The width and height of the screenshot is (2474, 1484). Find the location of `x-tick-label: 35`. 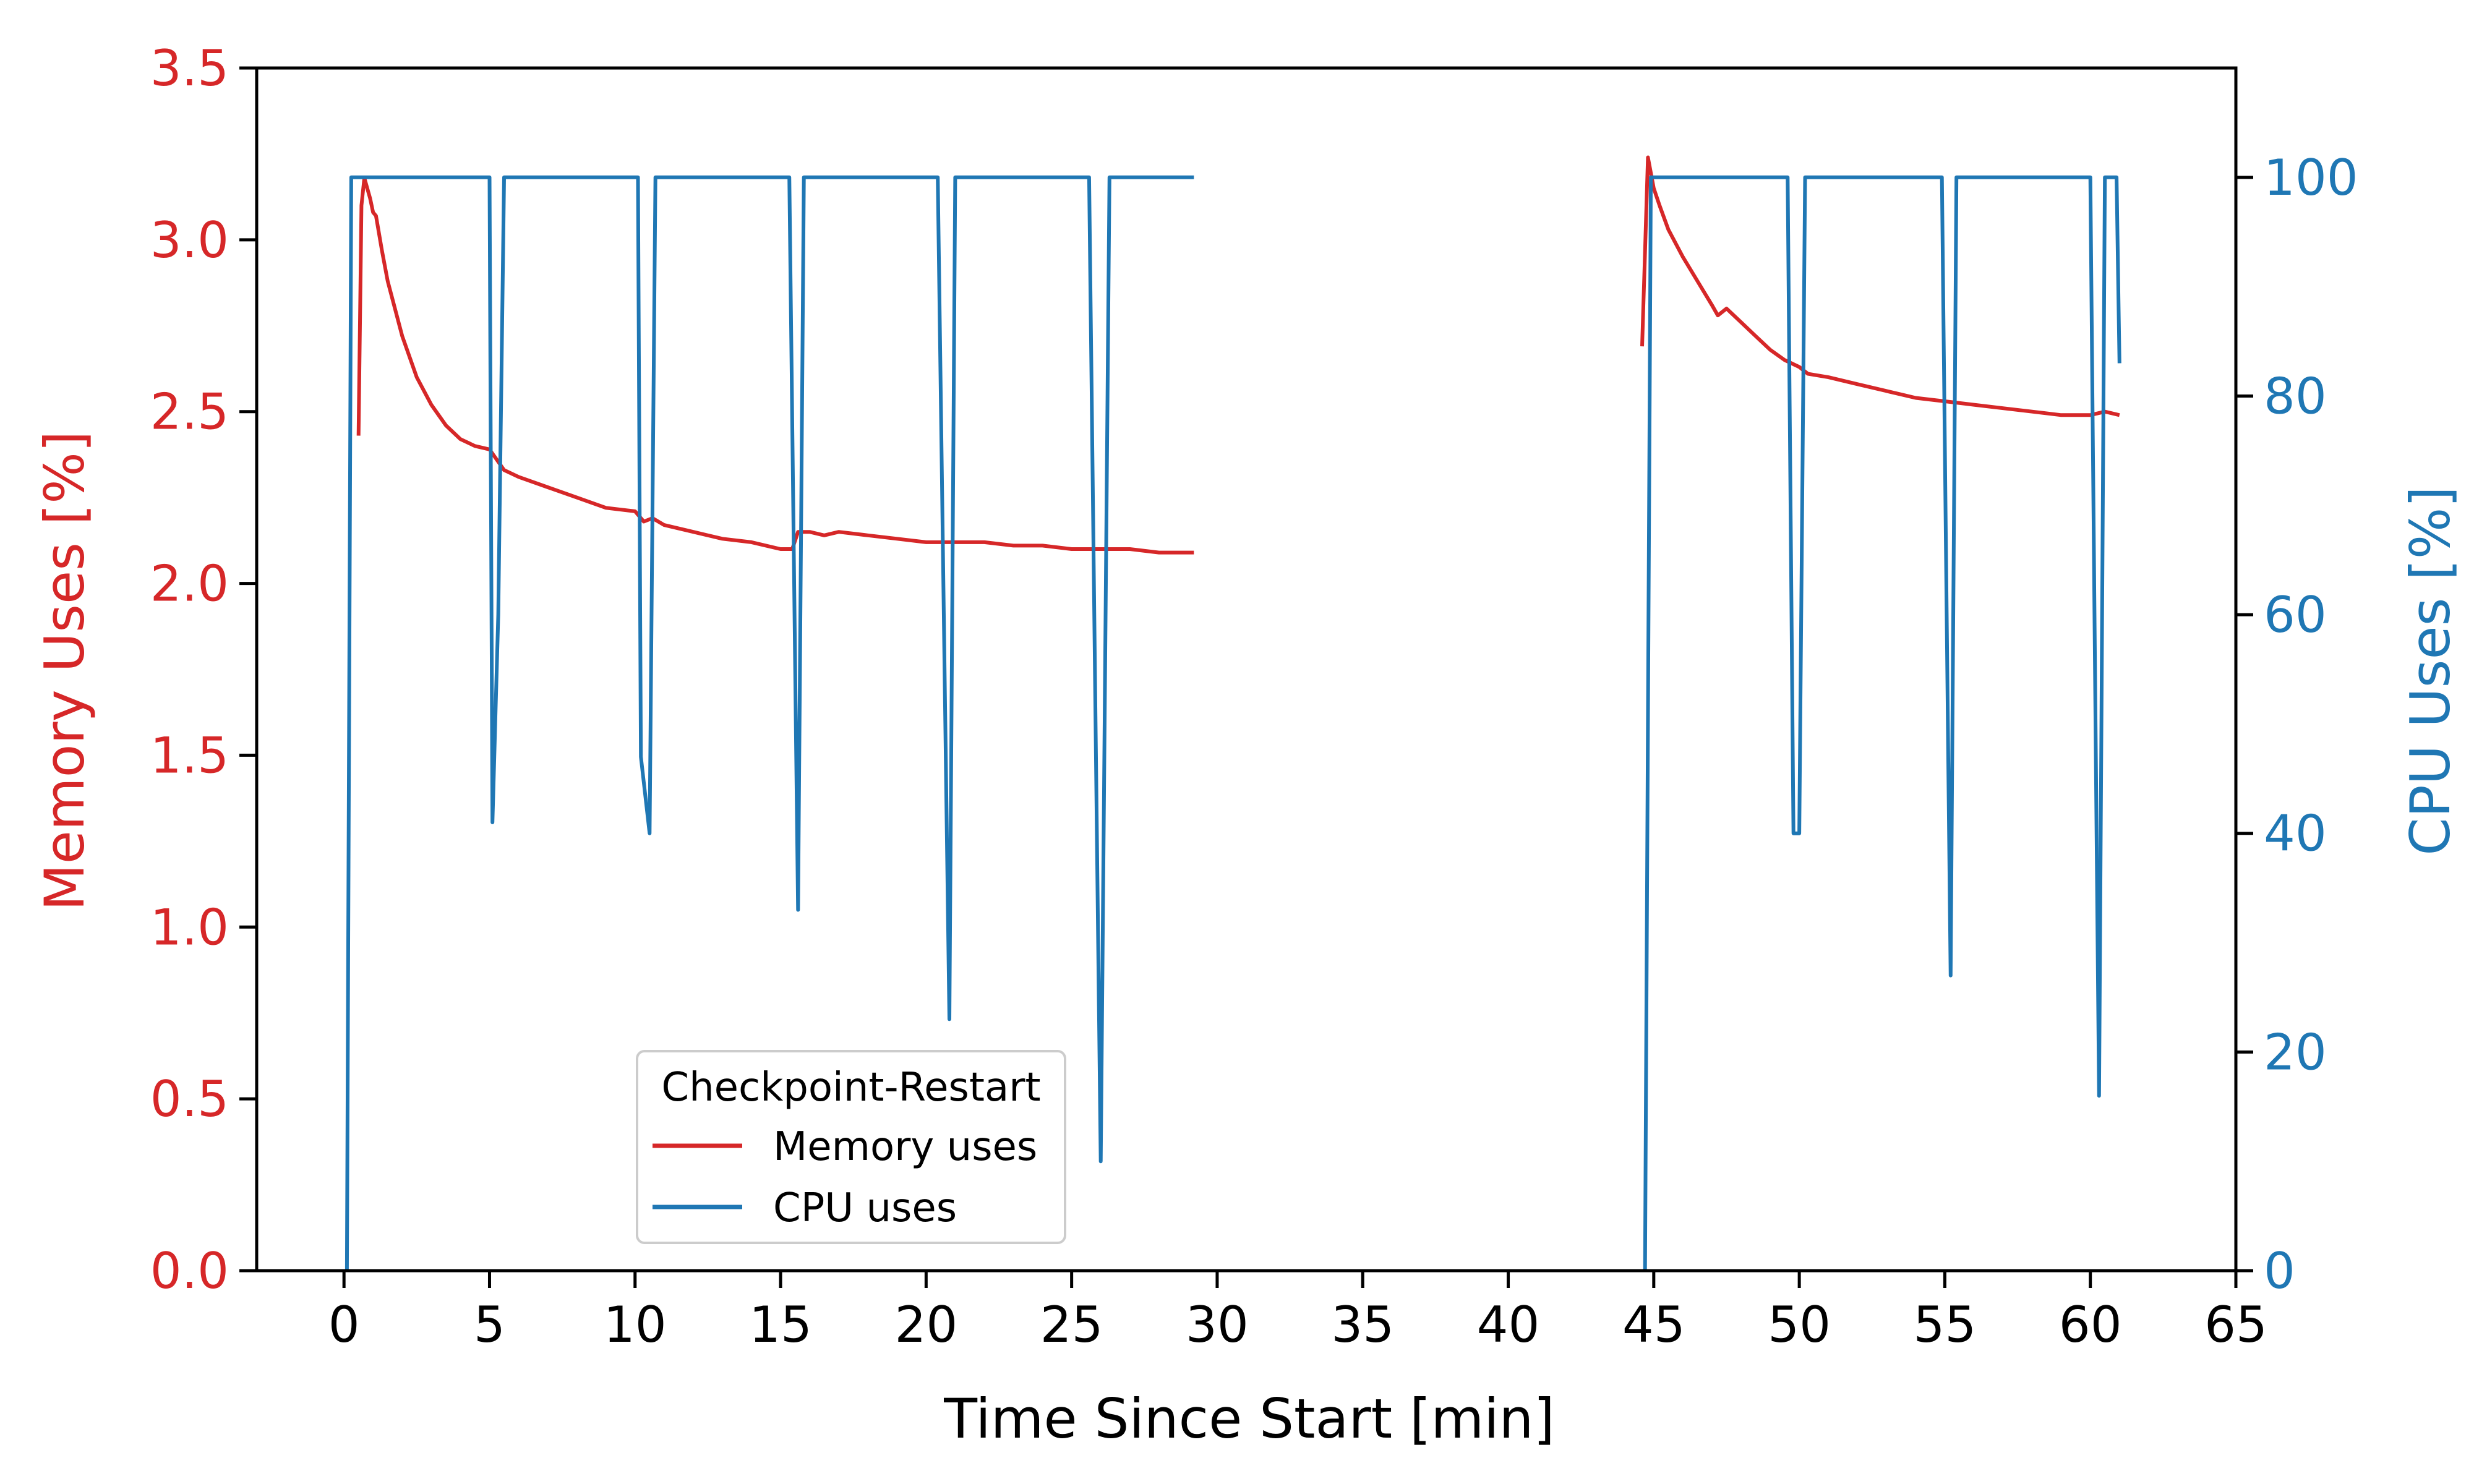

x-tick-label: 35 is located at coordinates (1362, 1325).